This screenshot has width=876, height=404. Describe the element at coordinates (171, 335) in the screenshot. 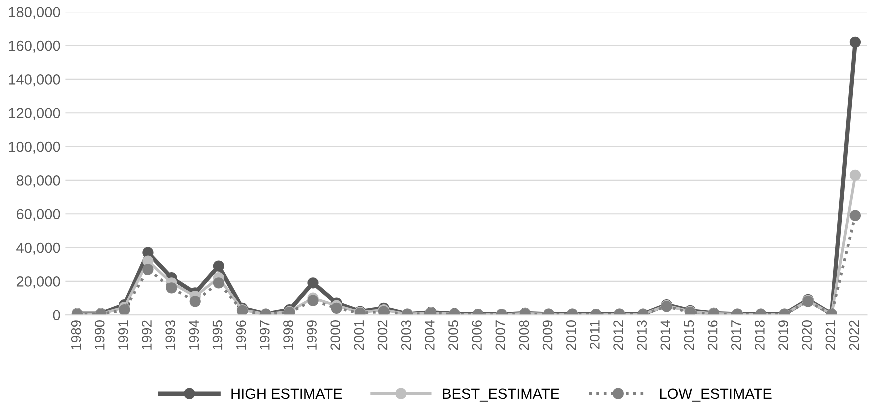

I see `x-tick-label: 1993` at that location.